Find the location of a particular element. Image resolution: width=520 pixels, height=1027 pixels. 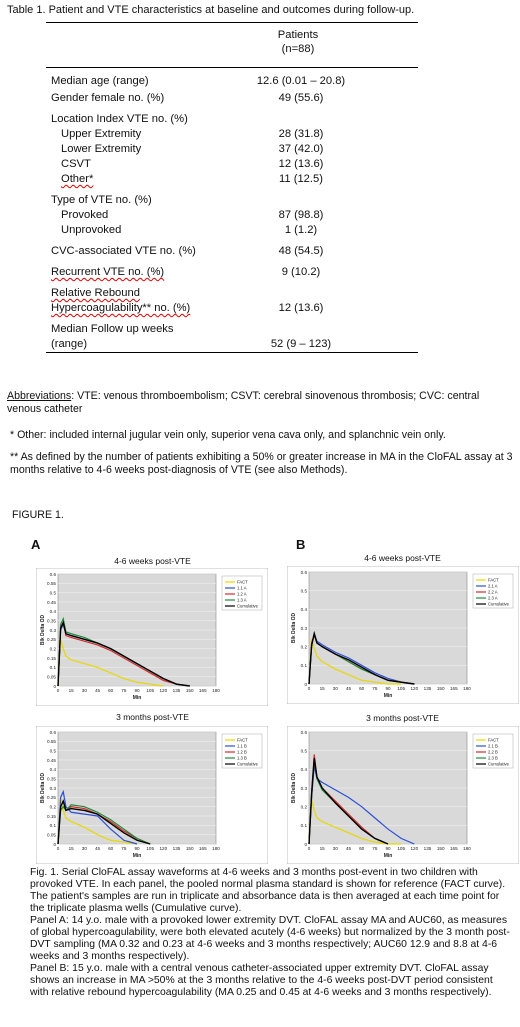

y-tick-label: 0.35 is located at coordinates (51, 778).